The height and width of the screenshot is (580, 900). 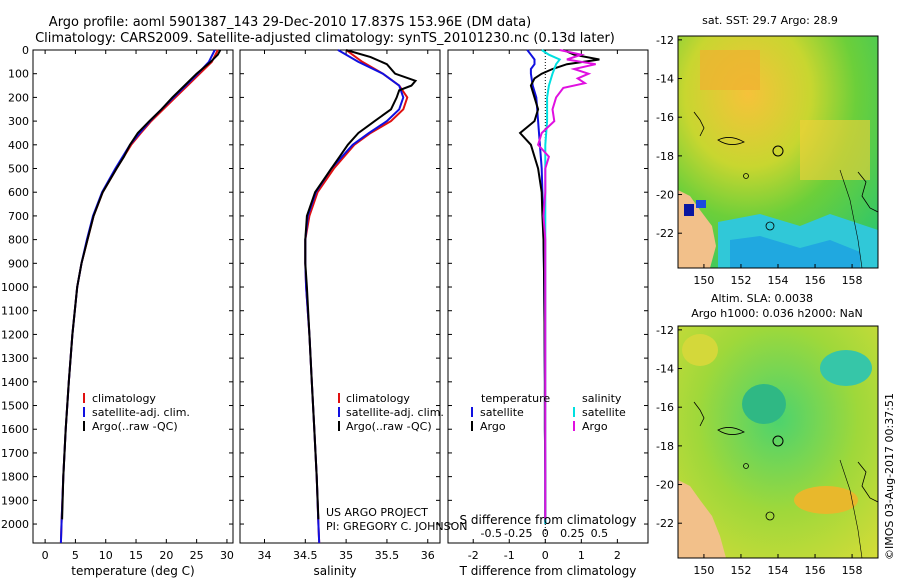 I want to click on s-diff-tick-label: -0.5, so click(x=491, y=533).